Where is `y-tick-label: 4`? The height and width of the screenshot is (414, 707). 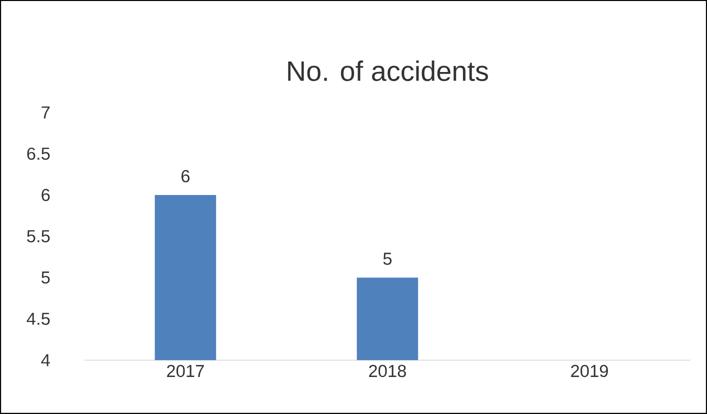 y-tick-label: 4 is located at coordinates (45, 360).